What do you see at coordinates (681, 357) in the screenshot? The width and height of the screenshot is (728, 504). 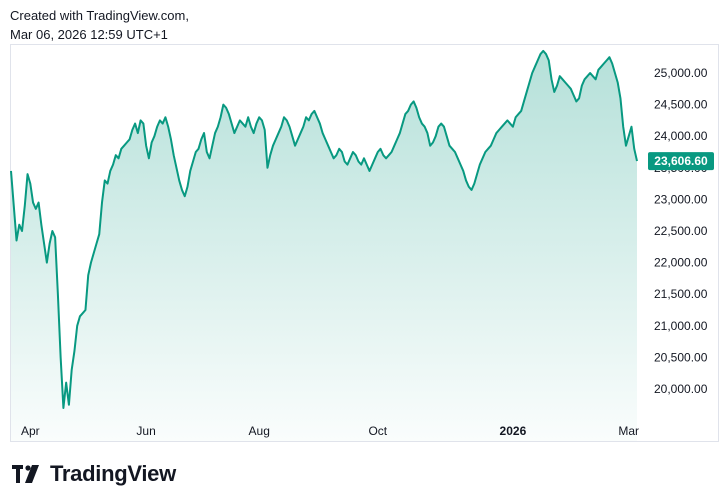 I see `y-tick-label: 20,500.00` at bounding box center [681, 357].